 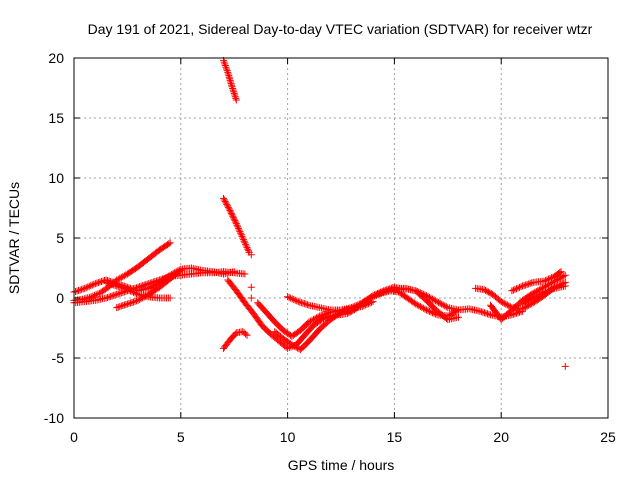 What do you see at coordinates (74, 437) in the screenshot?
I see `x-tick-label: 0` at bounding box center [74, 437].